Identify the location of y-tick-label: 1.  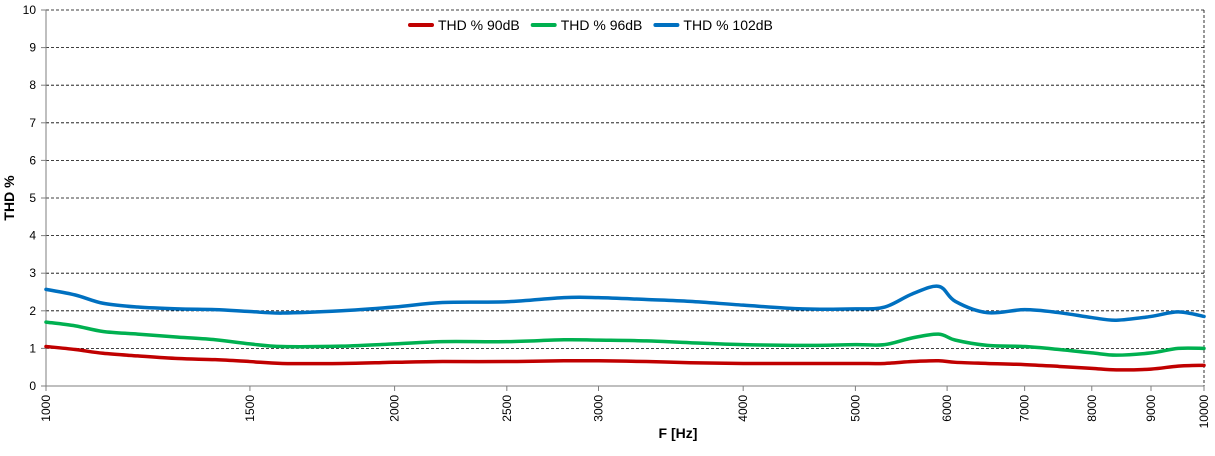
(32, 348).